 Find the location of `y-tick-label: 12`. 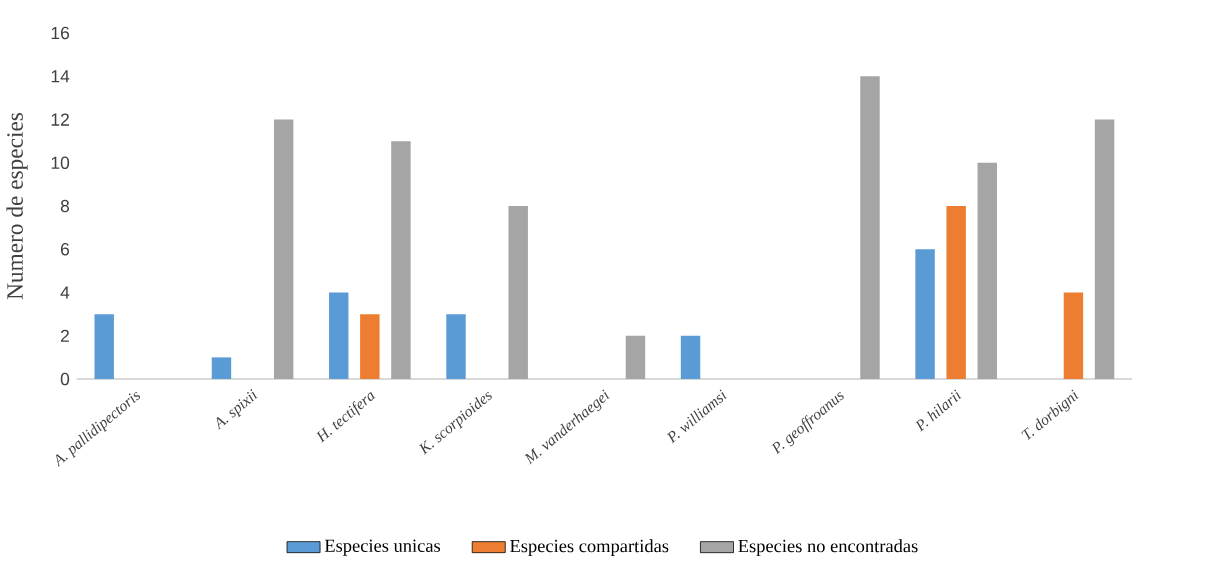

y-tick-label: 12 is located at coordinates (60, 119).